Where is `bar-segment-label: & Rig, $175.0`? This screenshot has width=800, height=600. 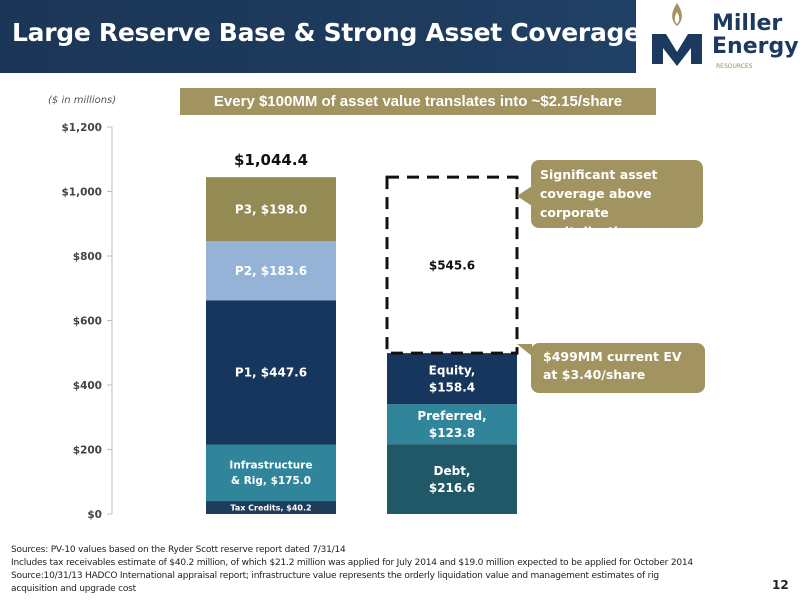 bar-segment-label: & Rig, $175.0 is located at coordinates (271, 481).